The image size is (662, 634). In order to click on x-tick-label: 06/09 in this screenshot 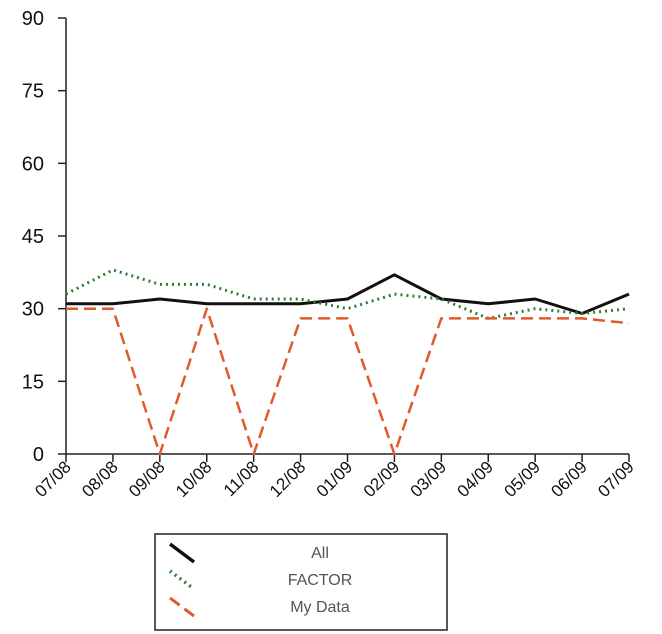, I will do `click(569, 479)`.